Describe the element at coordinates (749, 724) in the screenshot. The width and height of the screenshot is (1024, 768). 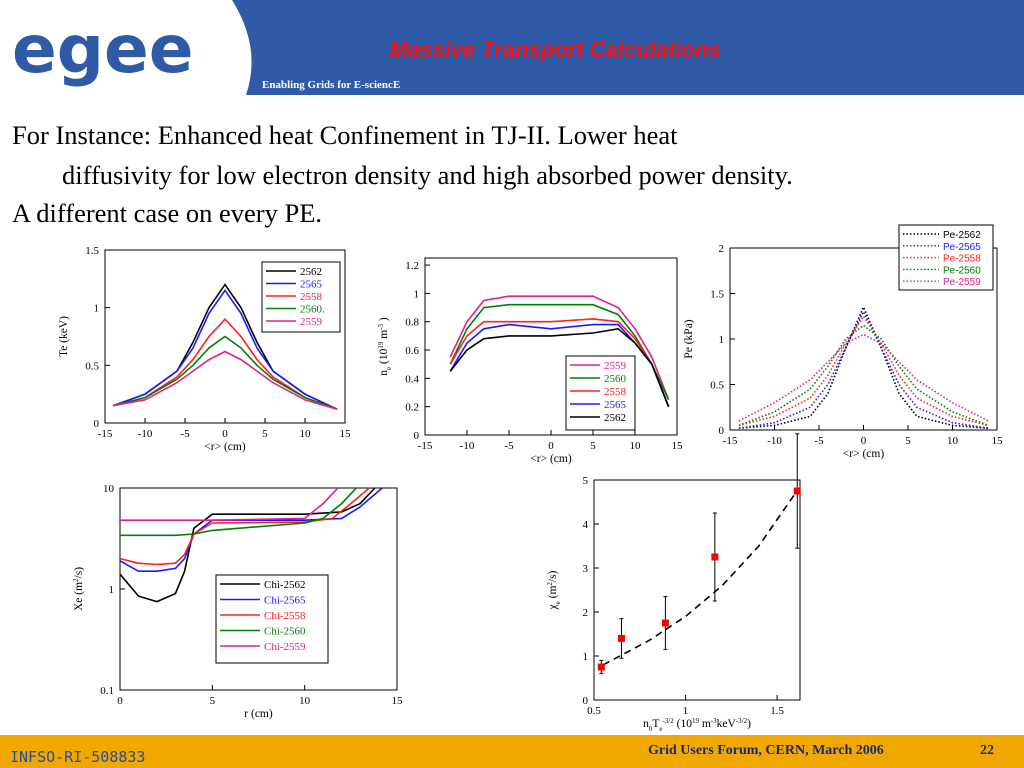
I see `label-part: )` at that location.